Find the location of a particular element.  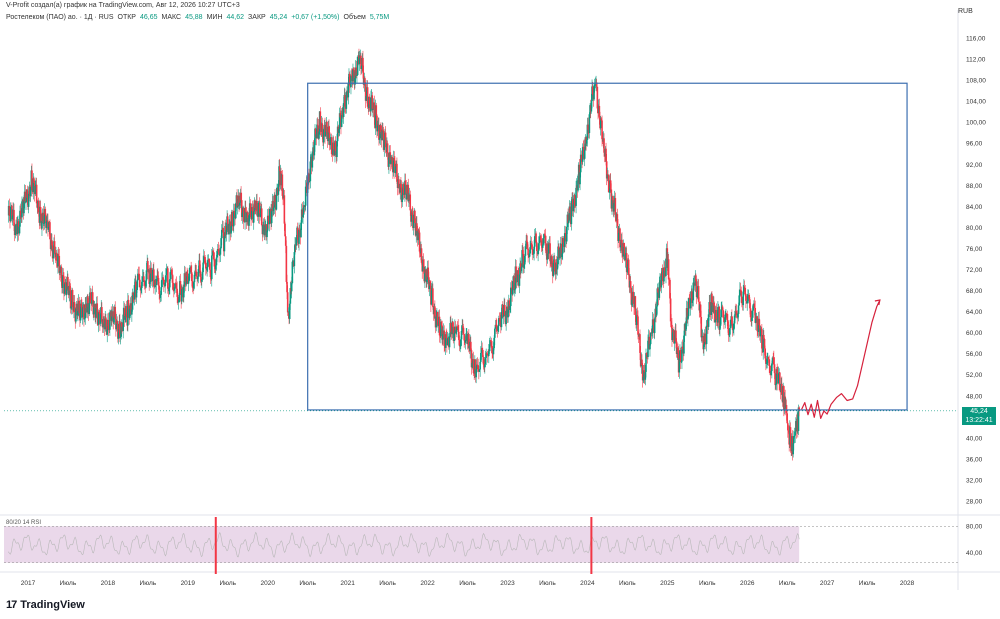

x-tick-label: Июль is located at coordinates (148, 583).